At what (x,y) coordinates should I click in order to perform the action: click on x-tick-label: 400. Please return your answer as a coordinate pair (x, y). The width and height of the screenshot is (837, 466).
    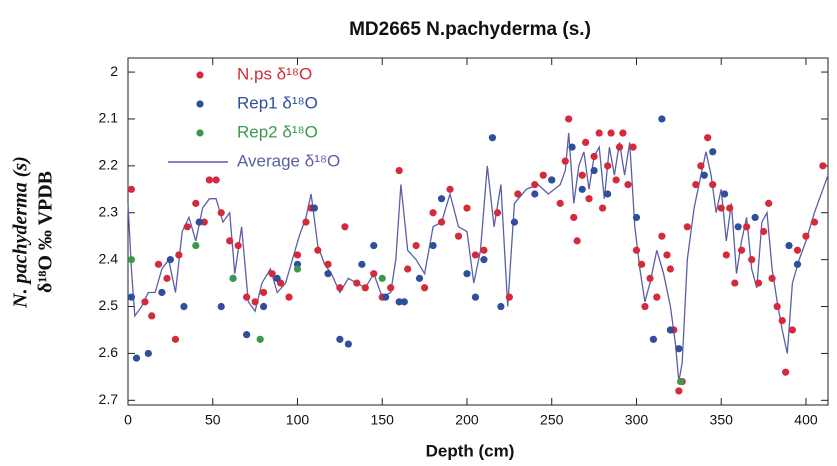
    Looking at the image, I should click on (806, 420).